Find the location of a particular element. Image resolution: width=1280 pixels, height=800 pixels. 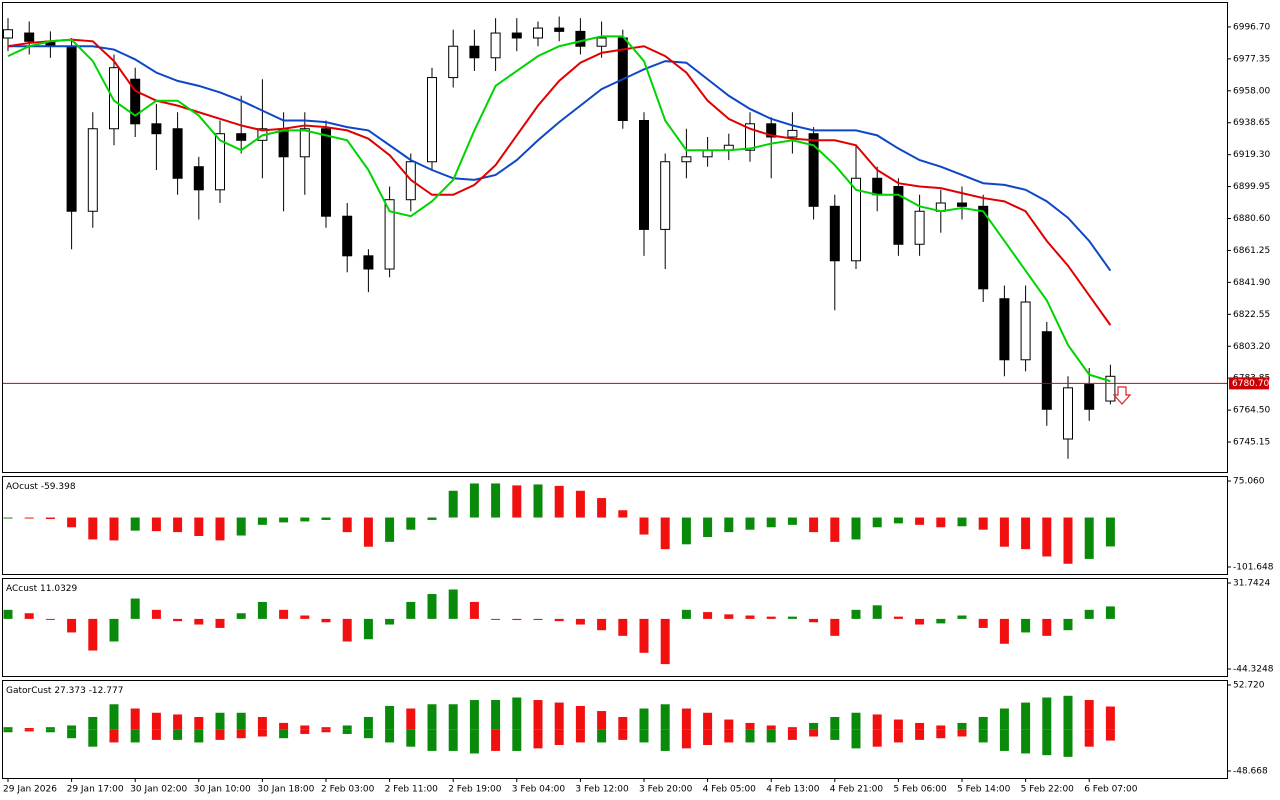

indicator-name: GatorCust is located at coordinates (29, 691).